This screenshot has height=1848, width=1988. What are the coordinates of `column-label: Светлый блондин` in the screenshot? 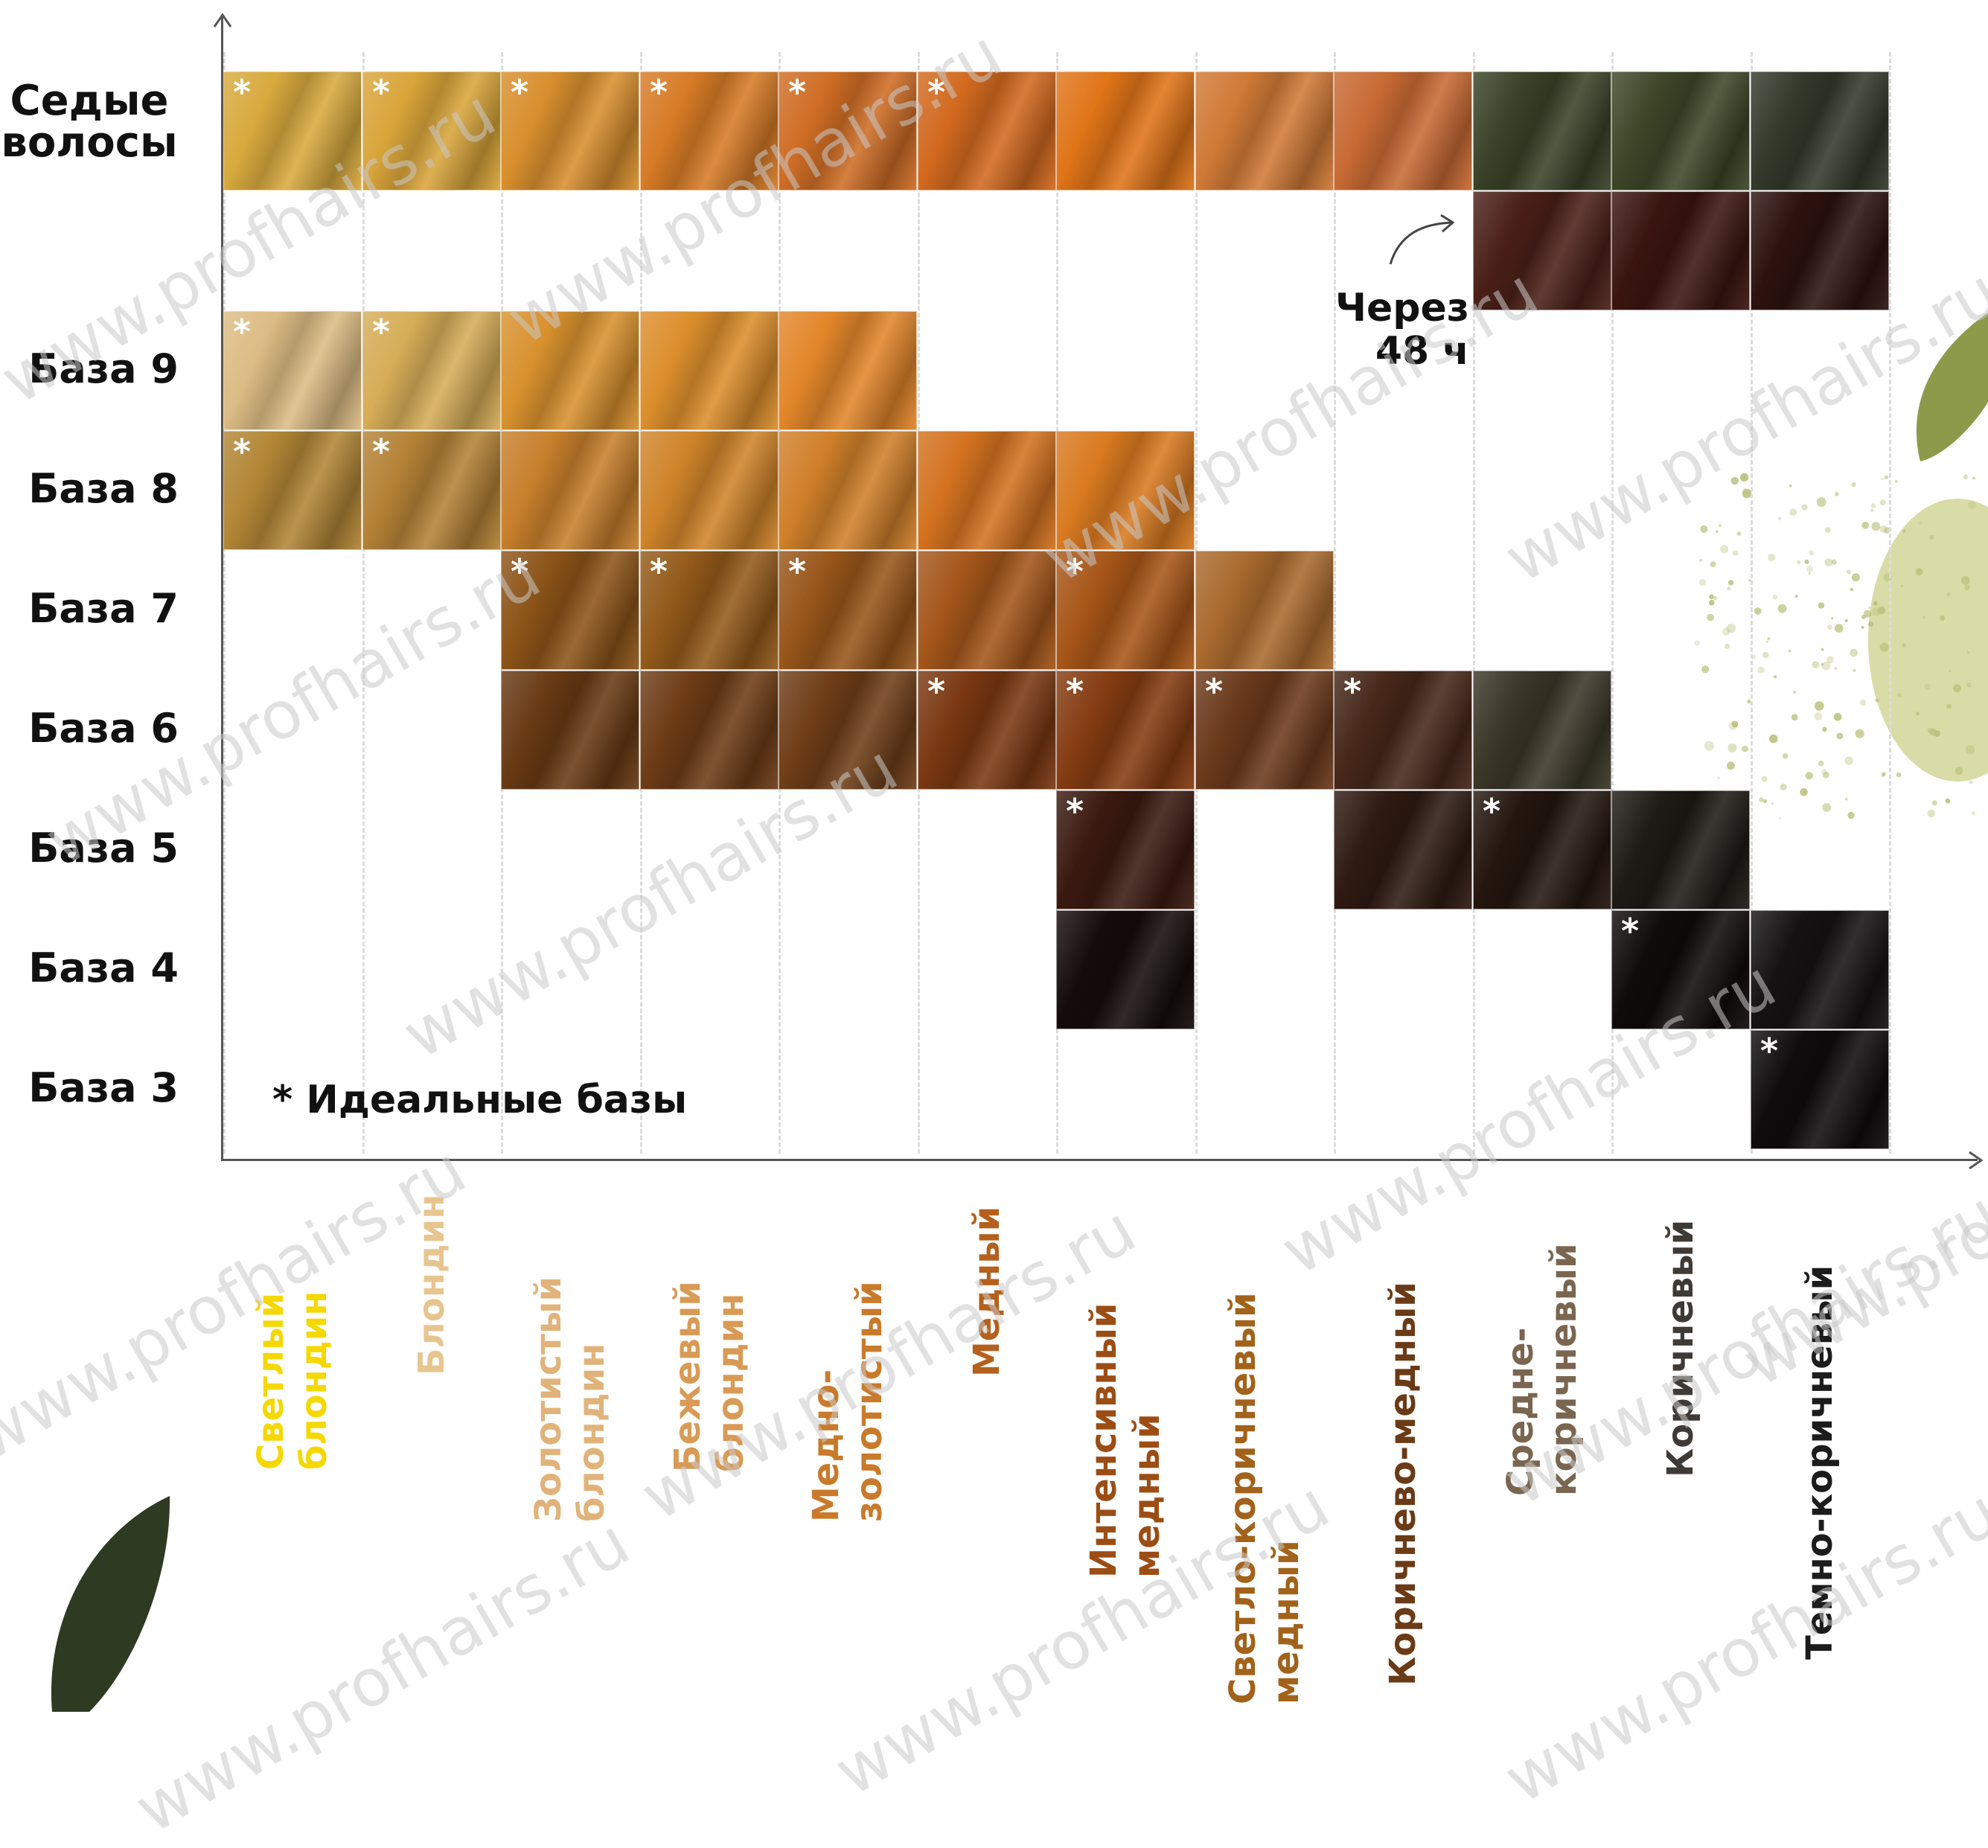 It's located at (292, 1381).